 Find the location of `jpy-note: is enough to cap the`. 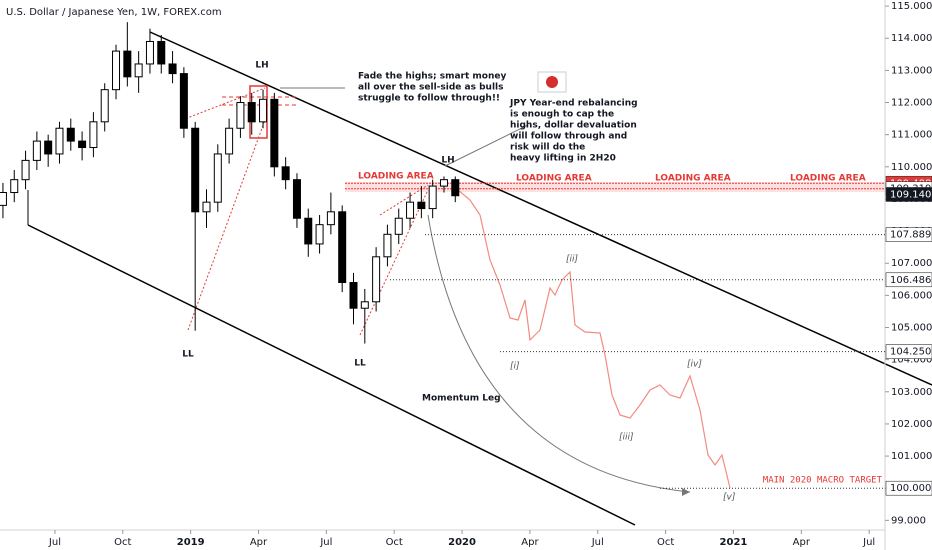

jpy-note: is enough to cap the is located at coordinates (562, 115).